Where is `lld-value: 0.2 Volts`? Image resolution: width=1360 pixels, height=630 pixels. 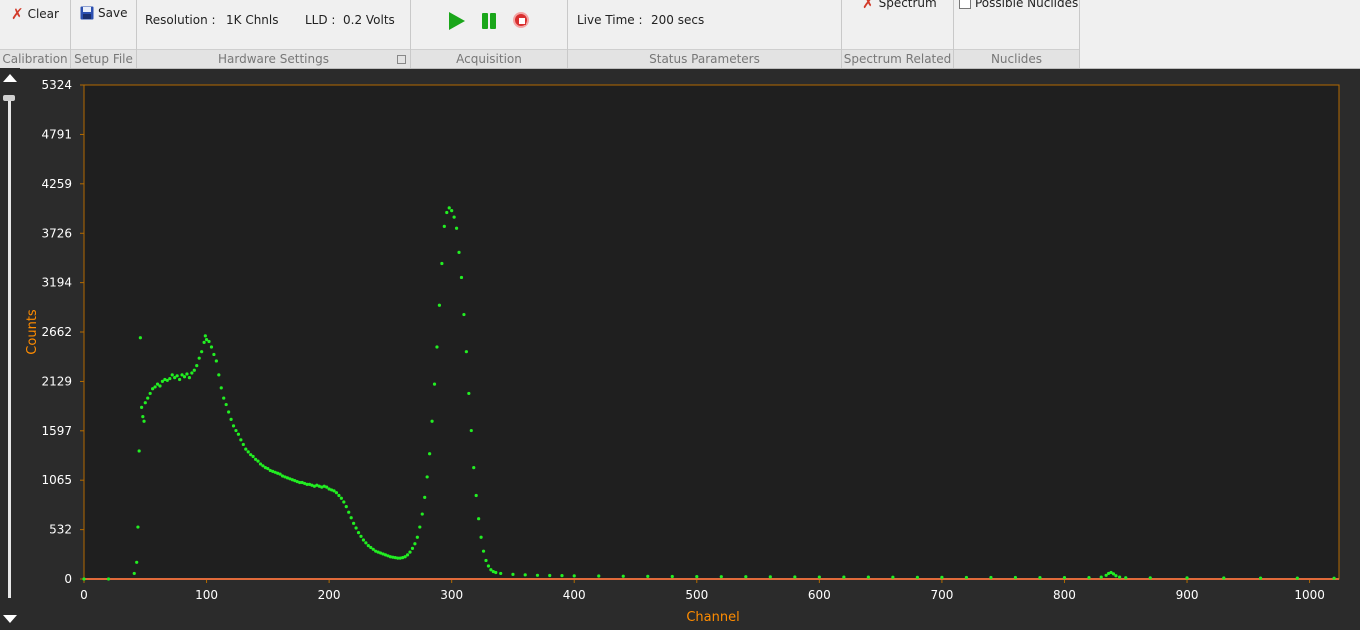
lld-value: 0.2 Volts is located at coordinates (369, 20).